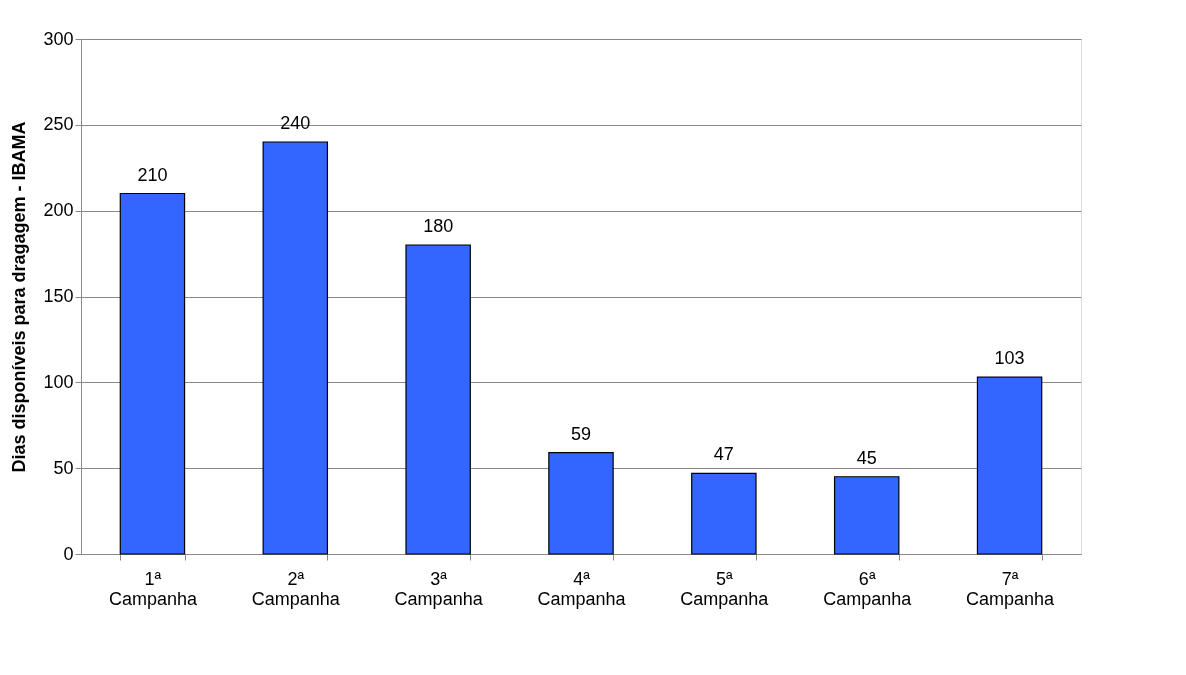  I want to click on x-tick-label: 1ª Campanha, so click(153, 588).